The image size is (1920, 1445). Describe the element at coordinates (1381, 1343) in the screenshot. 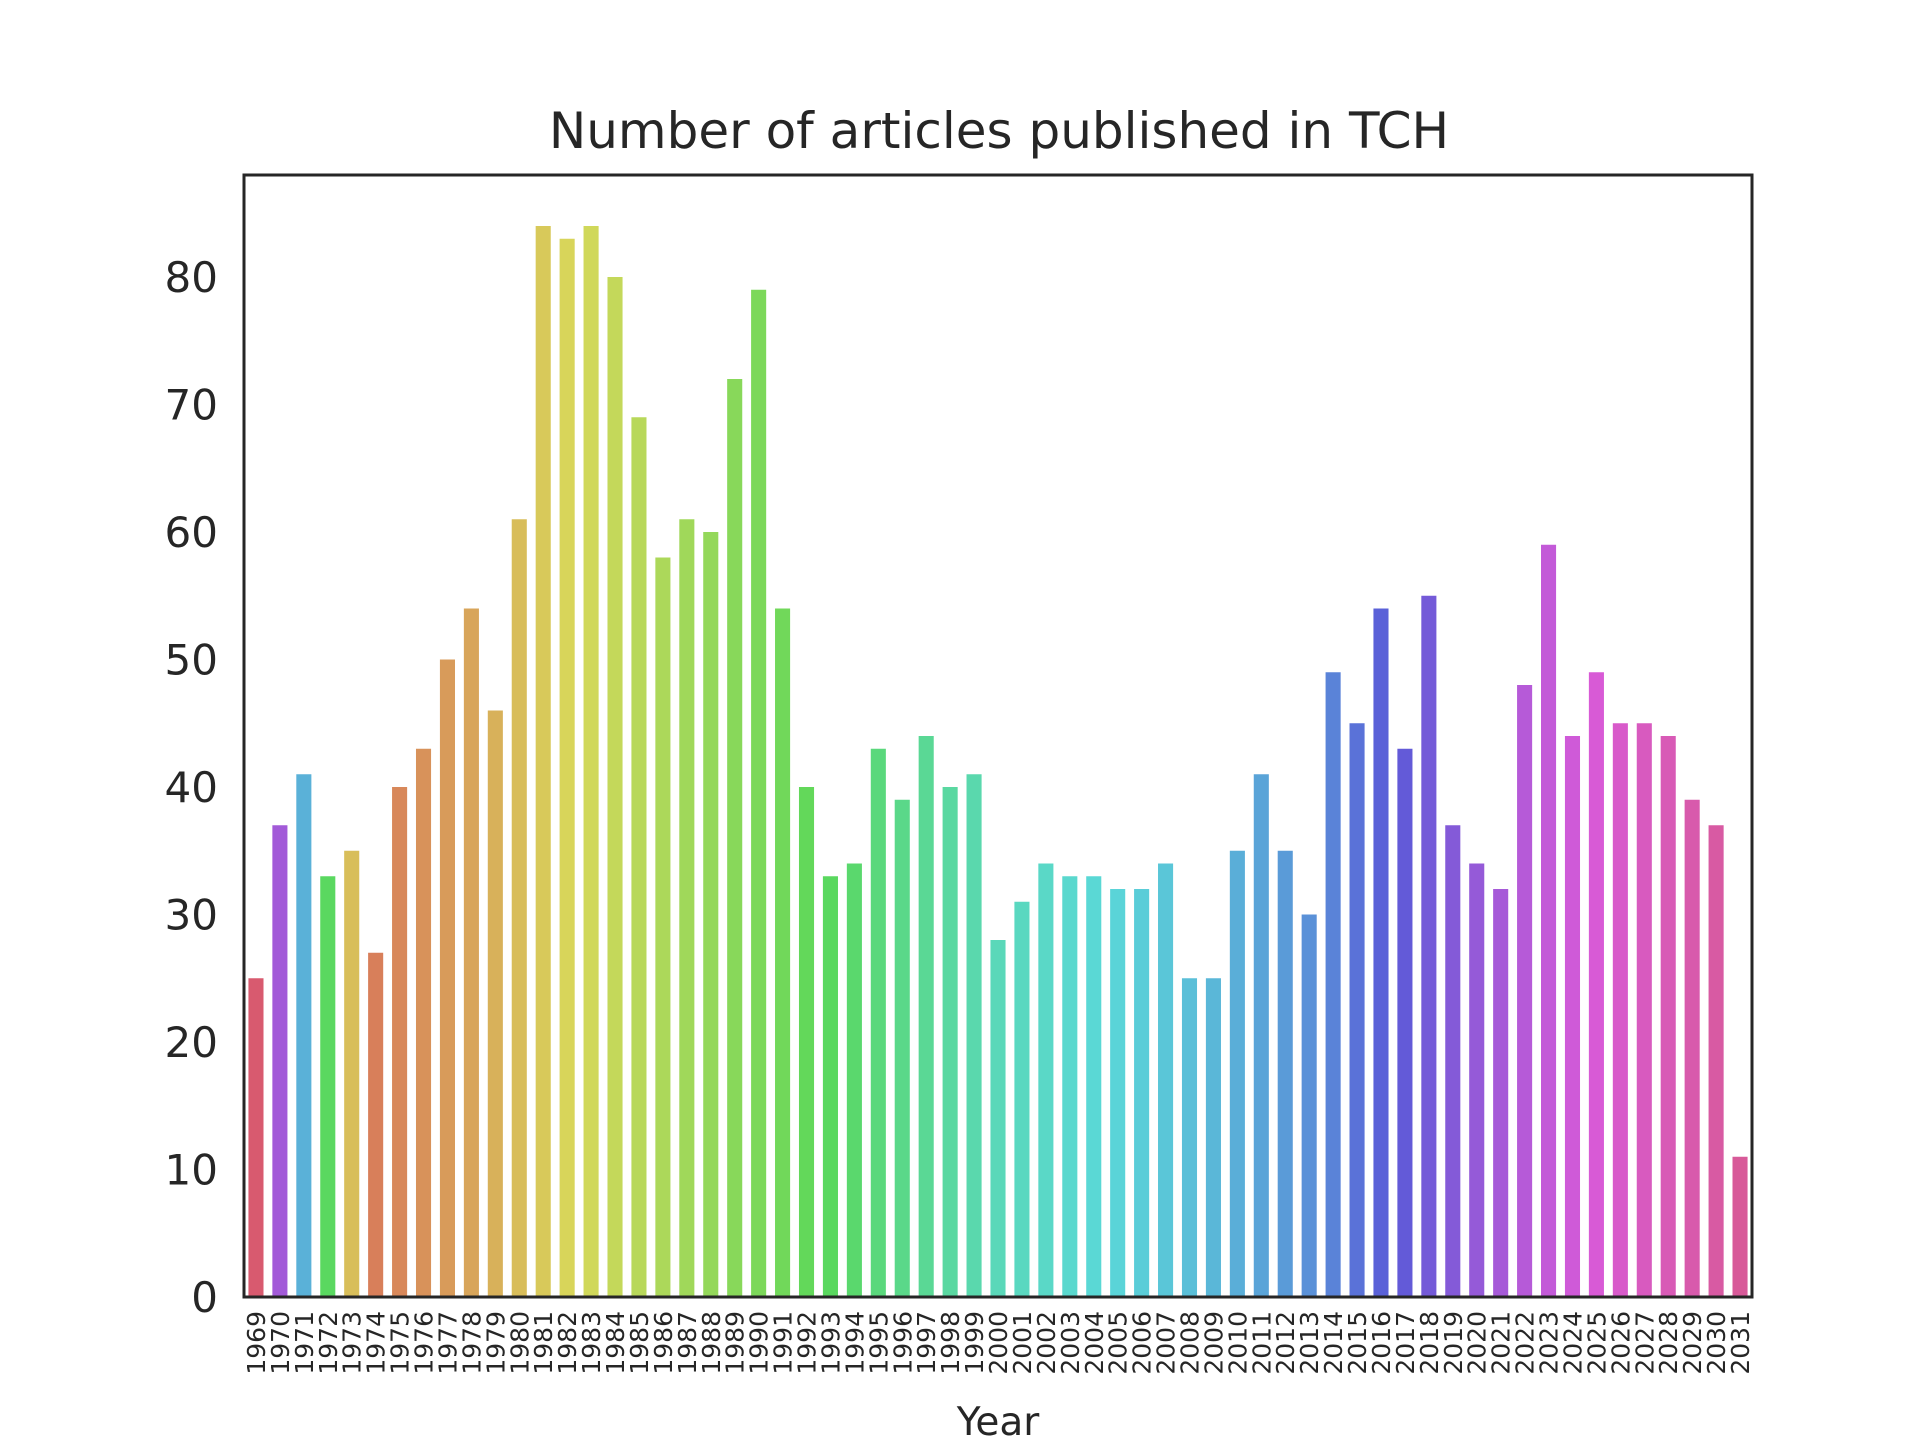

I see `x-tick-label: 2016` at that location.